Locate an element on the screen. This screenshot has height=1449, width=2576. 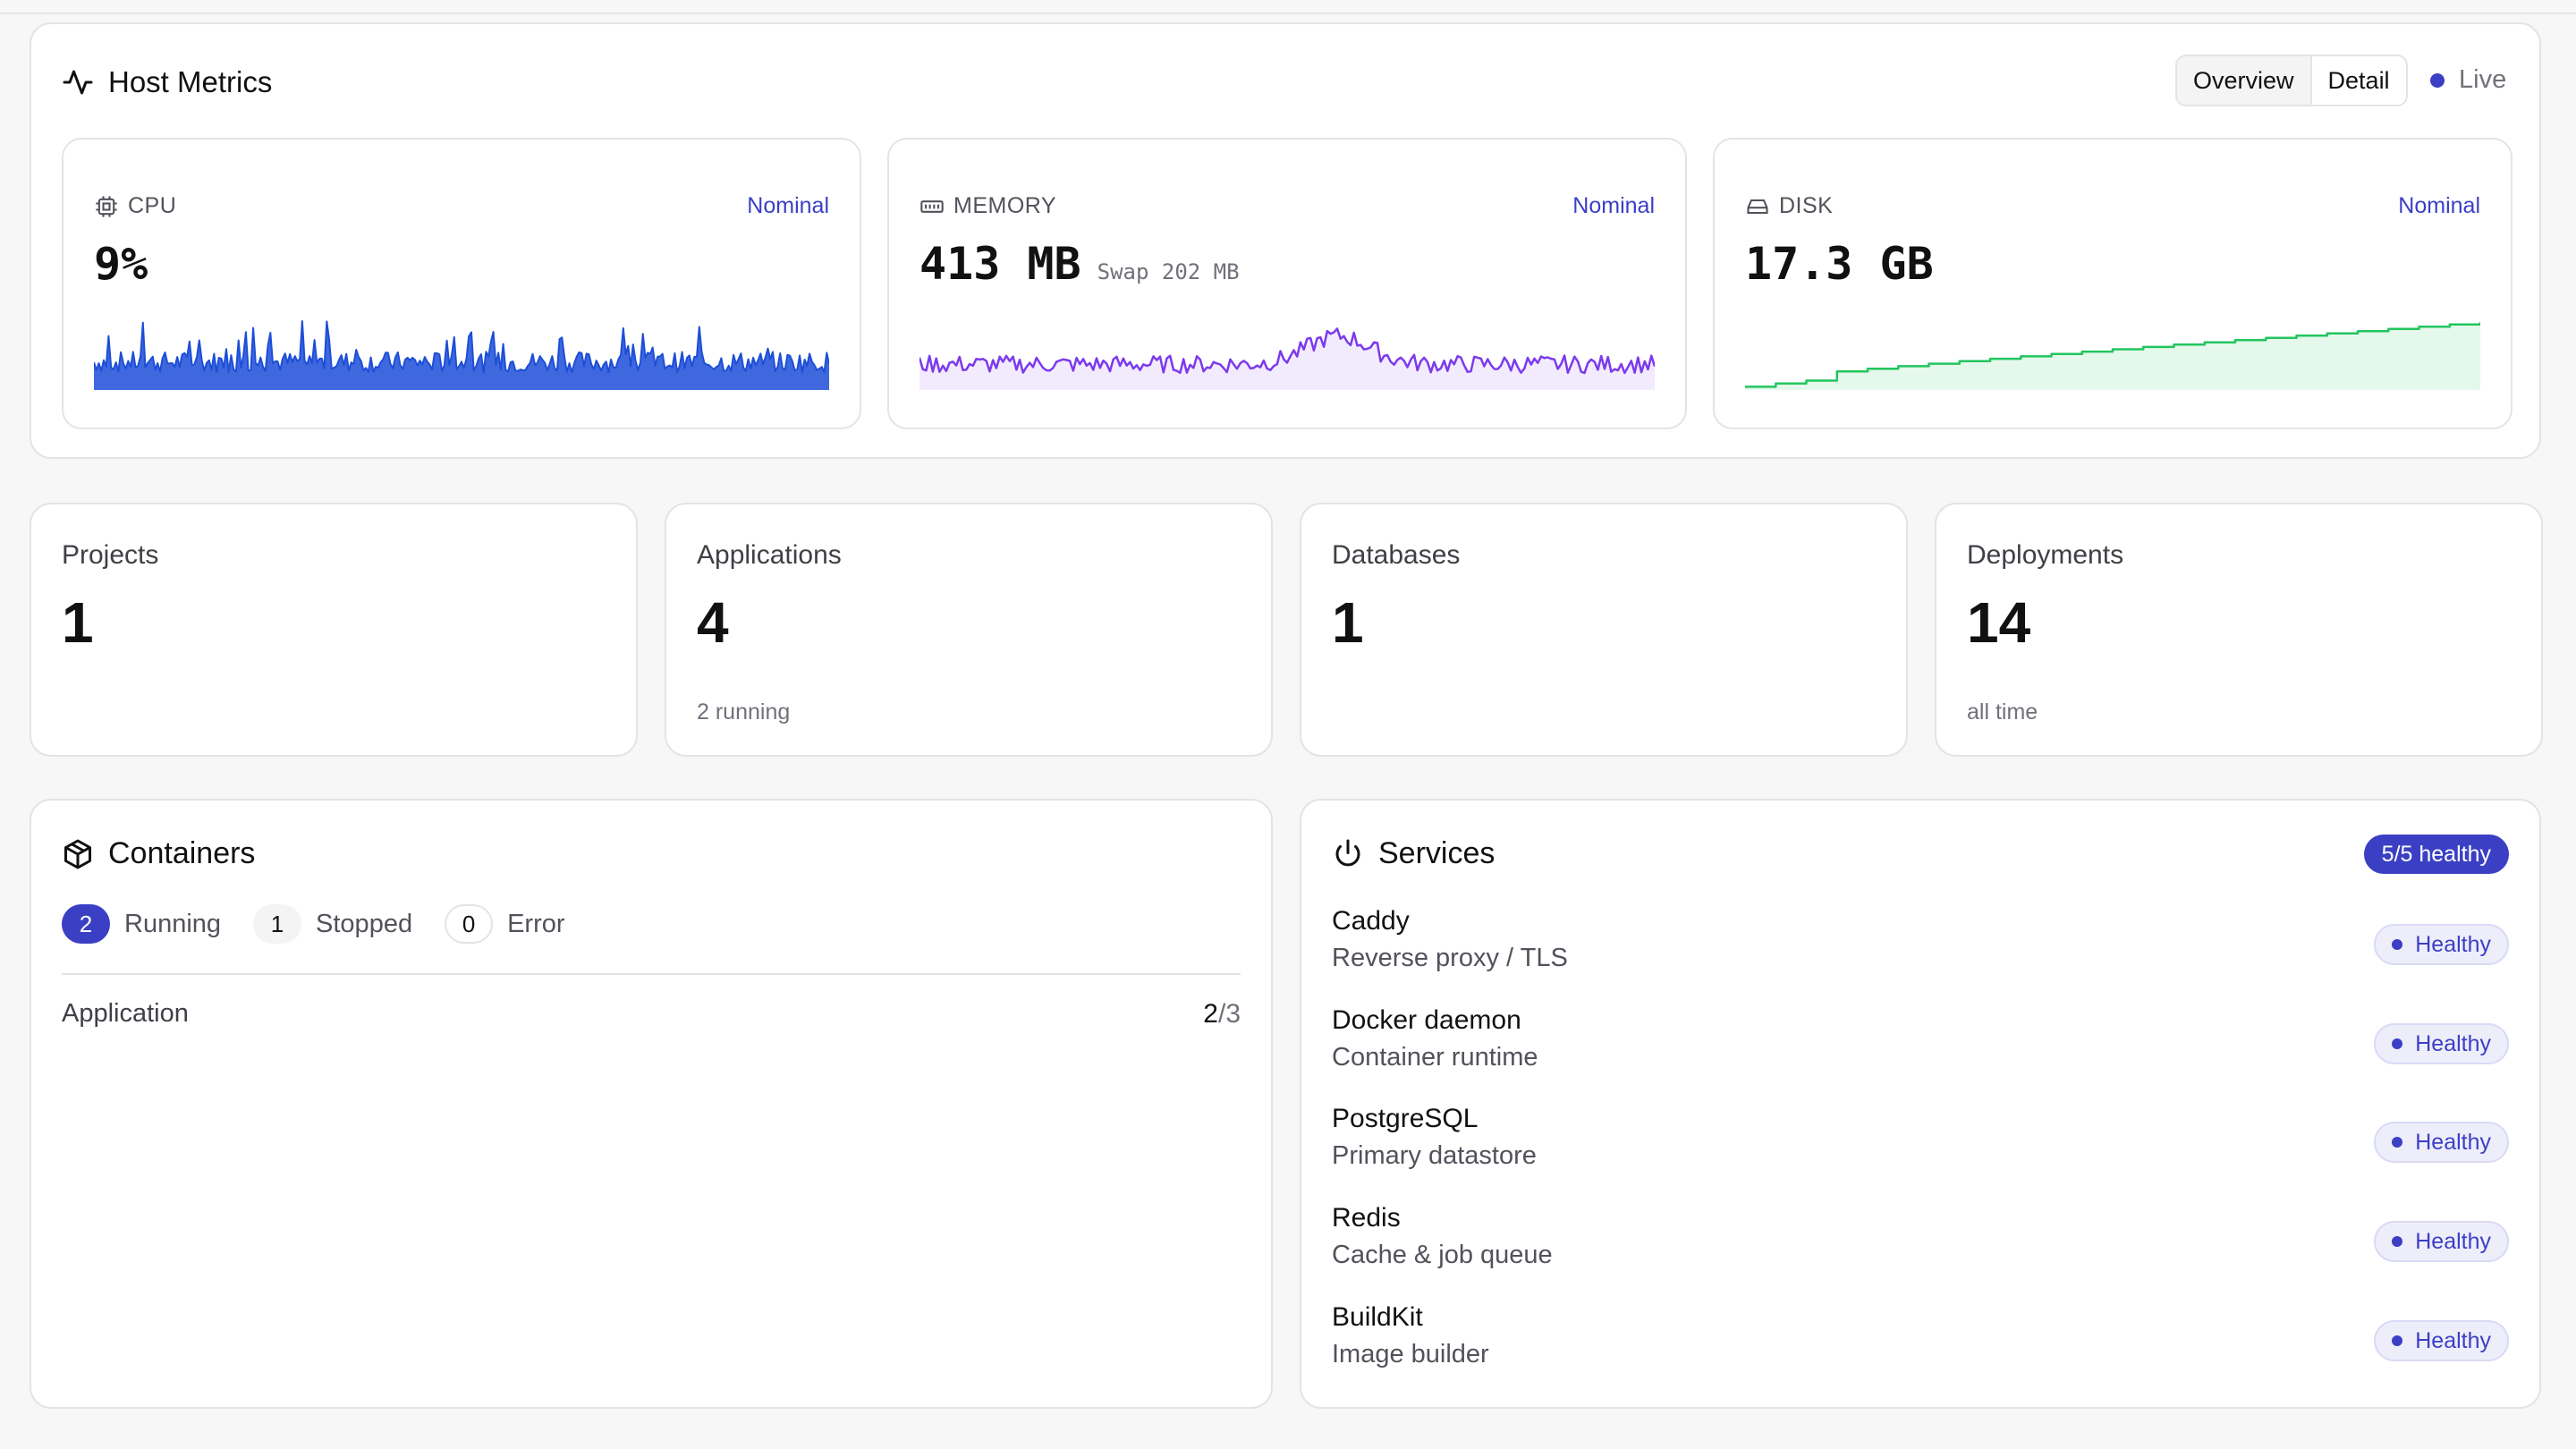
stat-card-deployments: Deployments 14 all time is located at coordinates (2239, 630).